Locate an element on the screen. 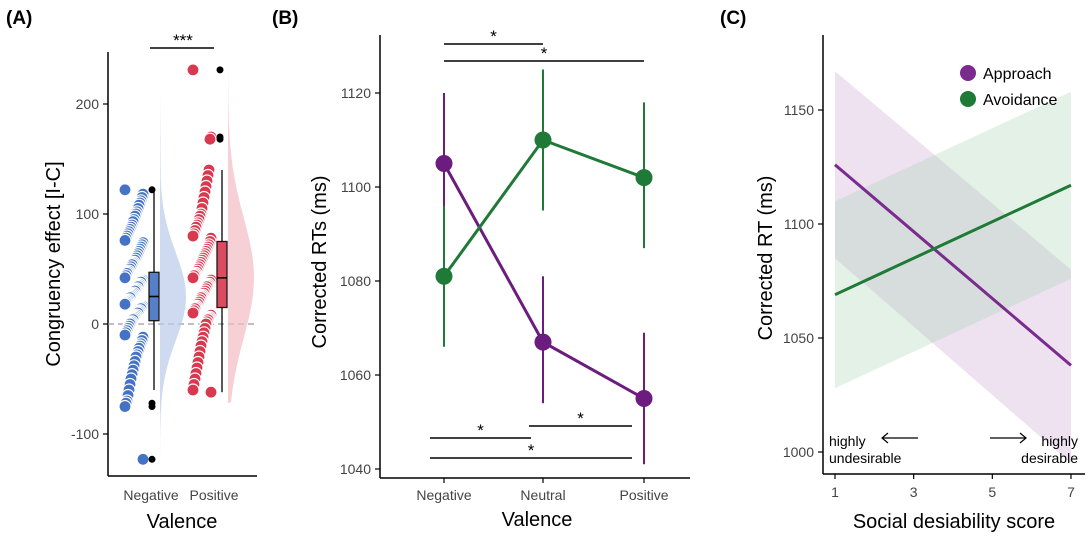  regression-line-avoidance is located at coordinates (953, 240).